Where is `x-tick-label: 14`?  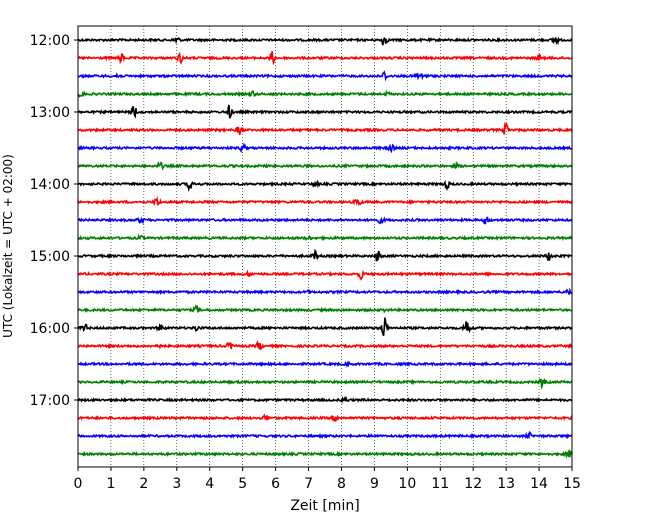 x-tick-label: 14 is located at coordinates (539, 484).